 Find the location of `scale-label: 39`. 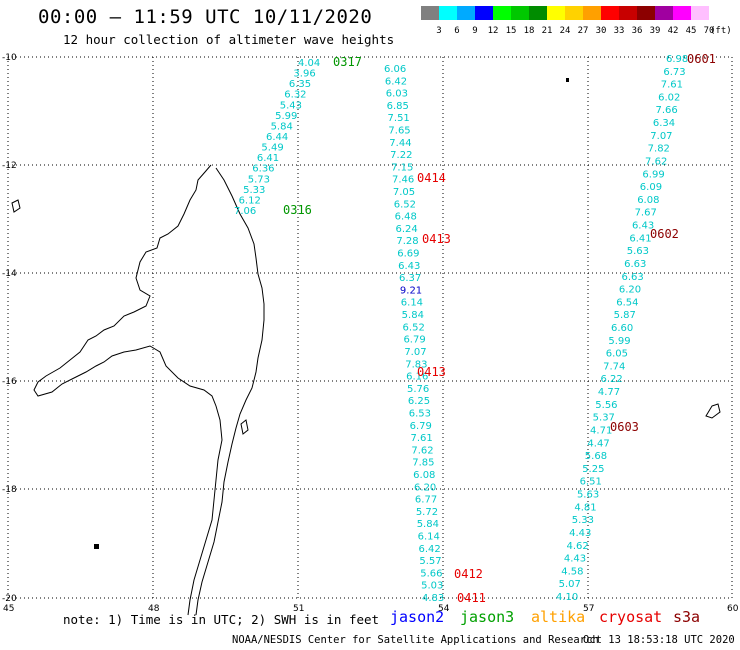

scale-label: 39 is located at coordinates (655, 31).